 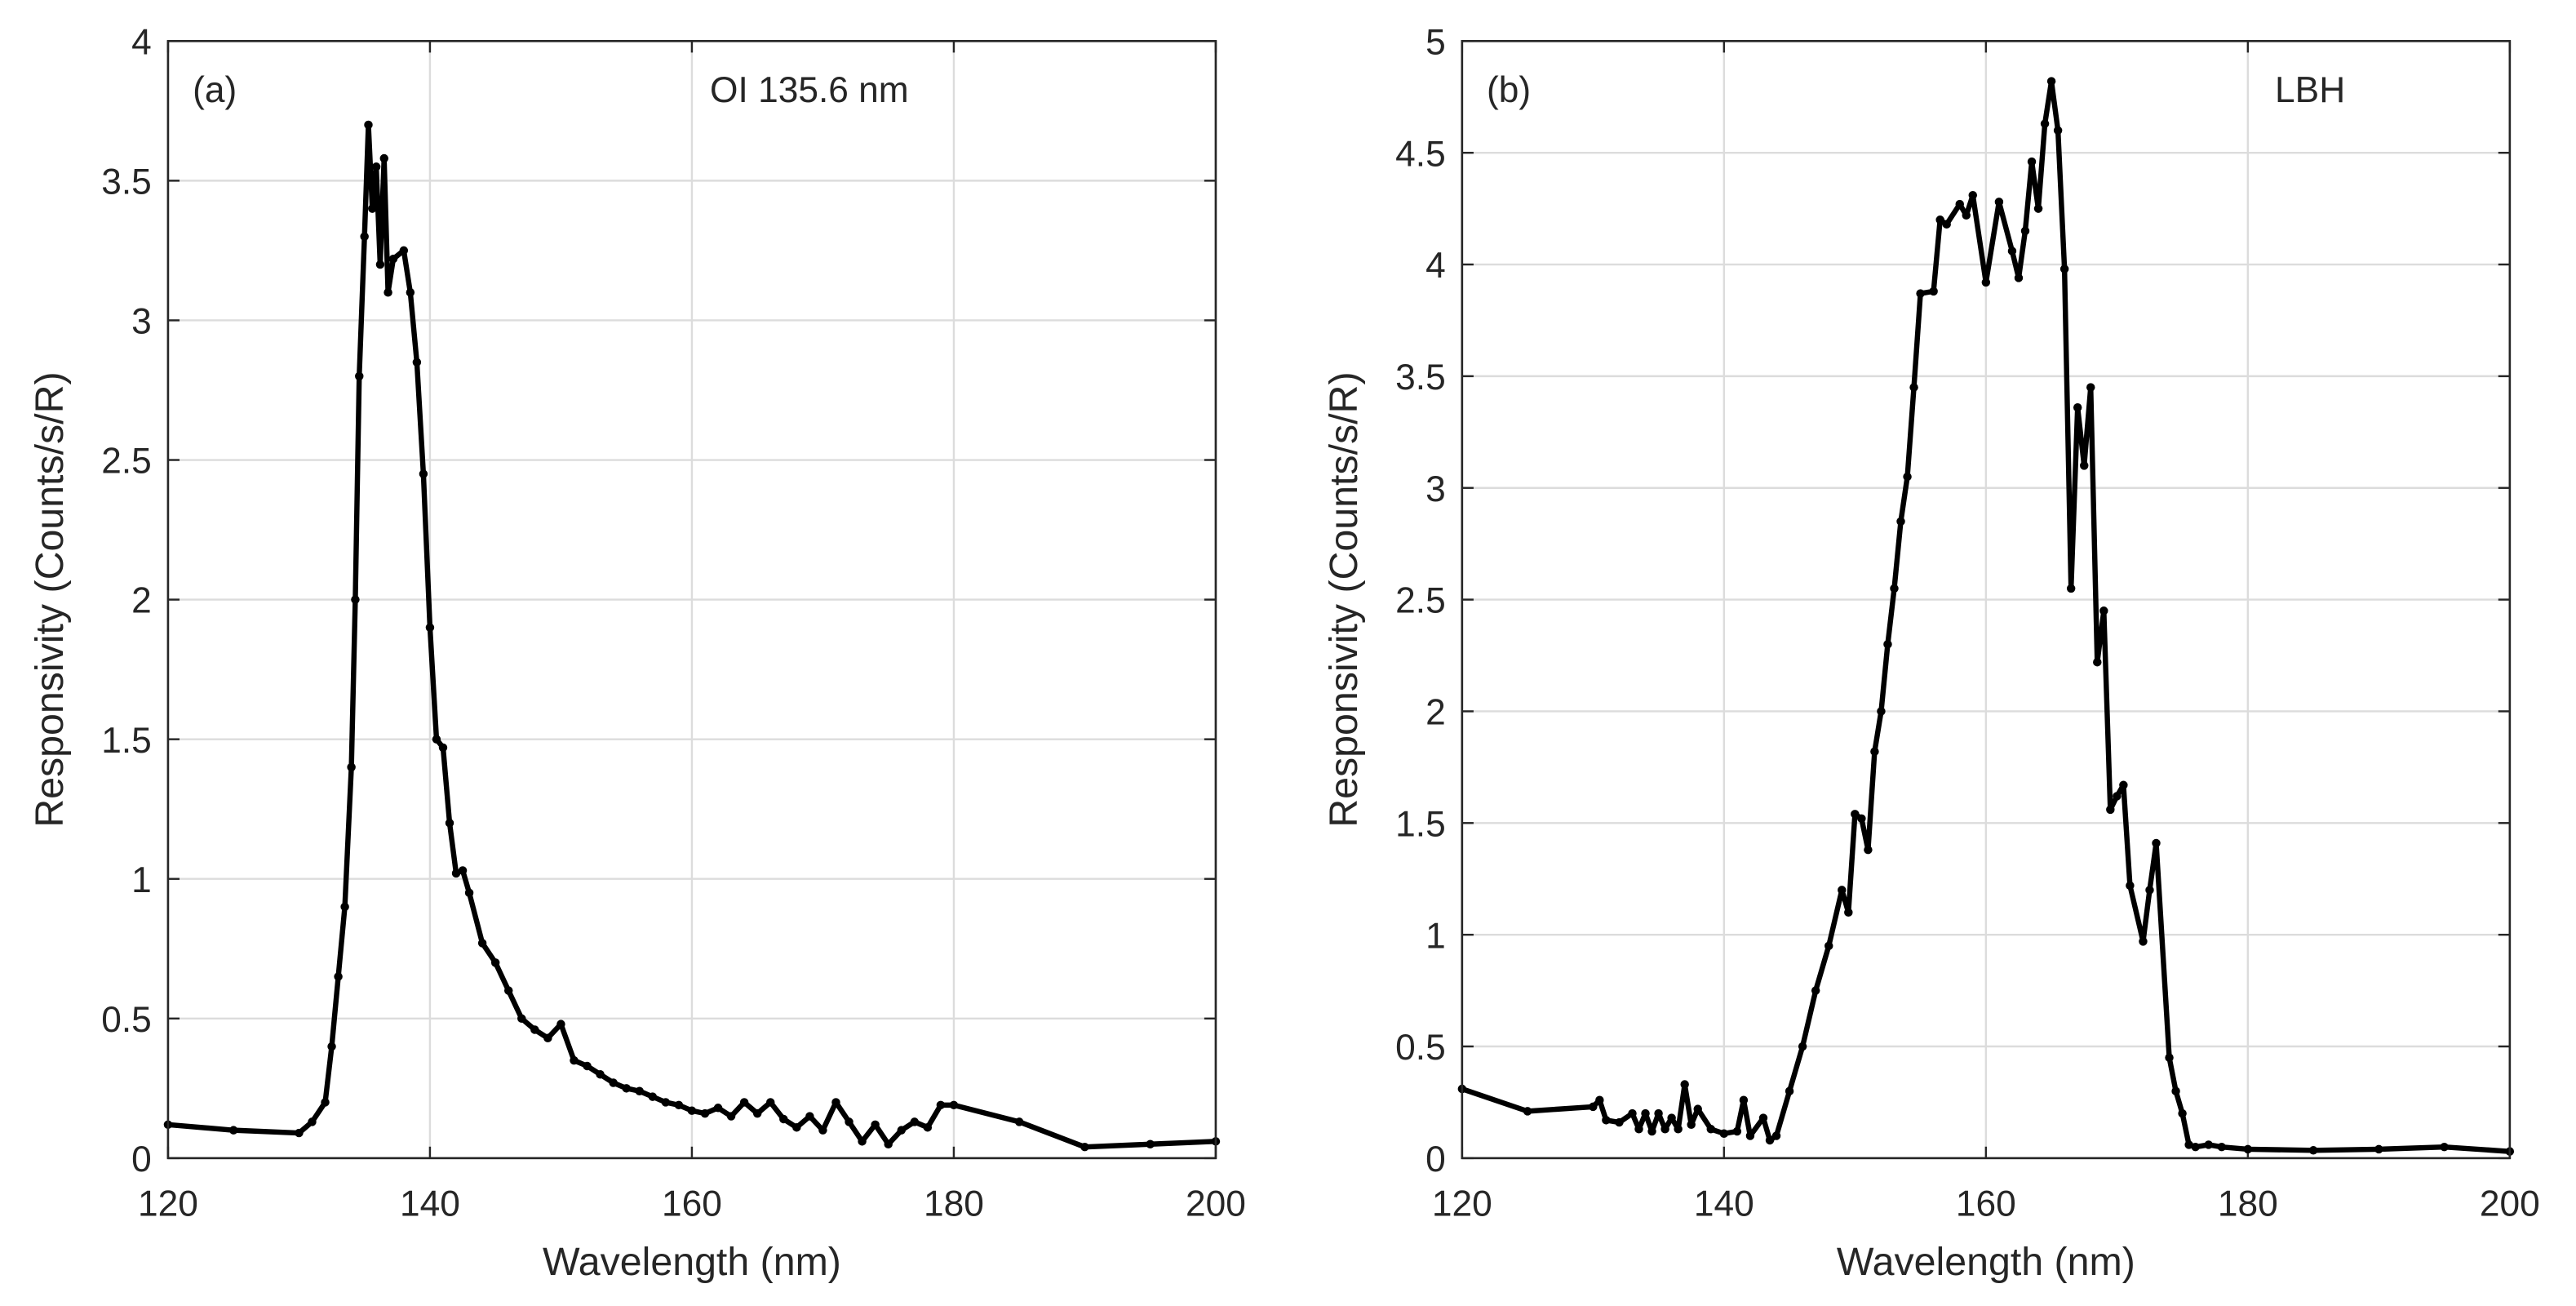 What do you see at coordinates (141, 322) in the screenshot?
I see `y-tick-label: 3` at bounding box center [141, 322].